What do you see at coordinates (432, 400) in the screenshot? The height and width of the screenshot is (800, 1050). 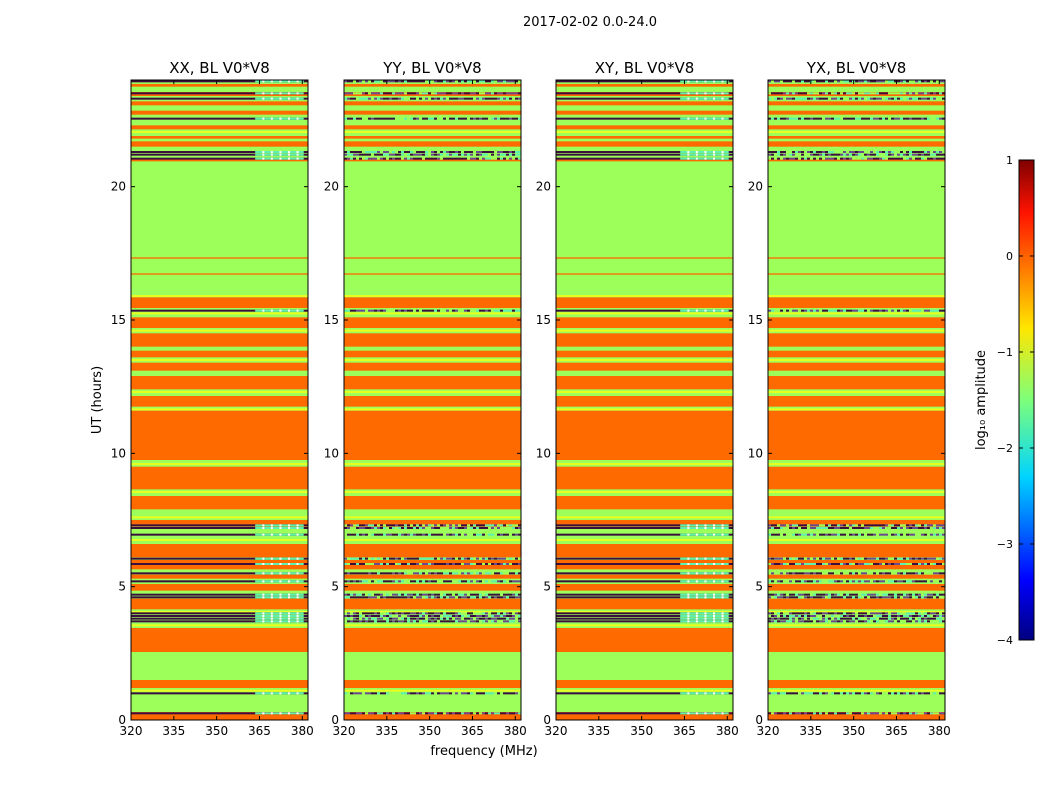 I see `axes-frame` at bounding box center [432, 400].